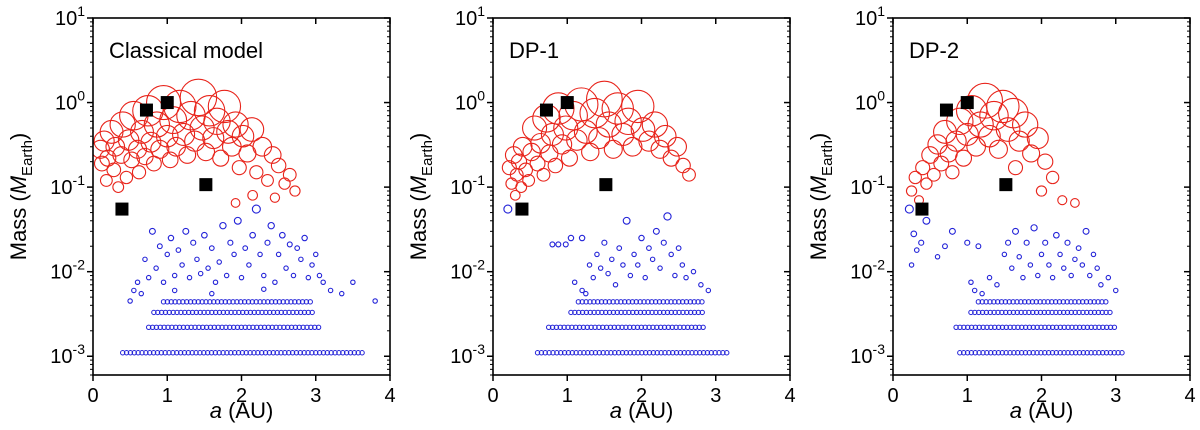 This screenshot has height=430, width=1200. Describe the element at coordinates (467, 185) in the screenshot. I see `y-tick-label: 10⁻¹` at that location.